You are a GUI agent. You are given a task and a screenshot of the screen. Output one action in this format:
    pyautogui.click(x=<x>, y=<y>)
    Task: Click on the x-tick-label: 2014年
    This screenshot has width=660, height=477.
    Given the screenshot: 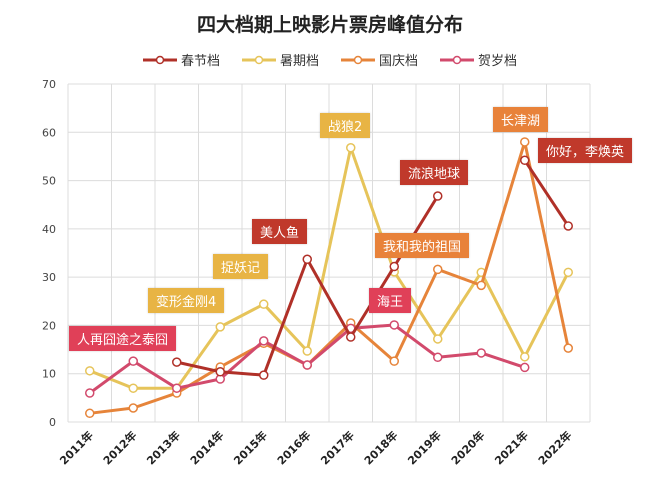 What is the action you would take?
    pyautogui.click(x=206, y=447)
    